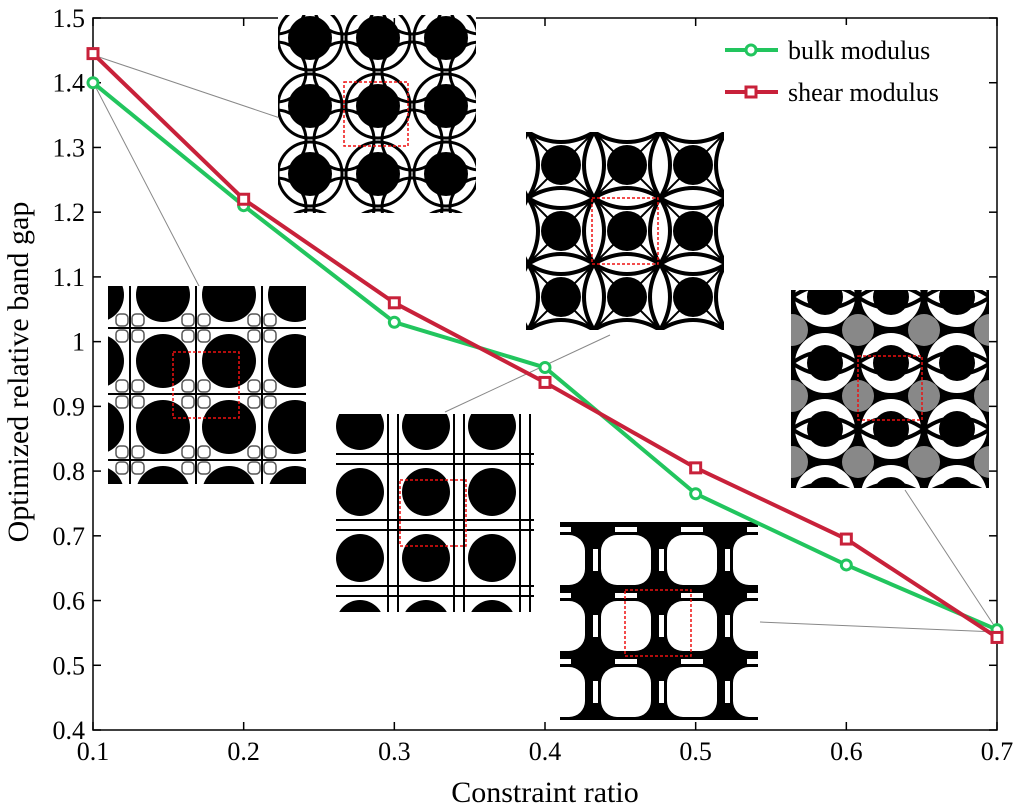  I want to click on y-tick-label: 1.5, so click(69, 18).